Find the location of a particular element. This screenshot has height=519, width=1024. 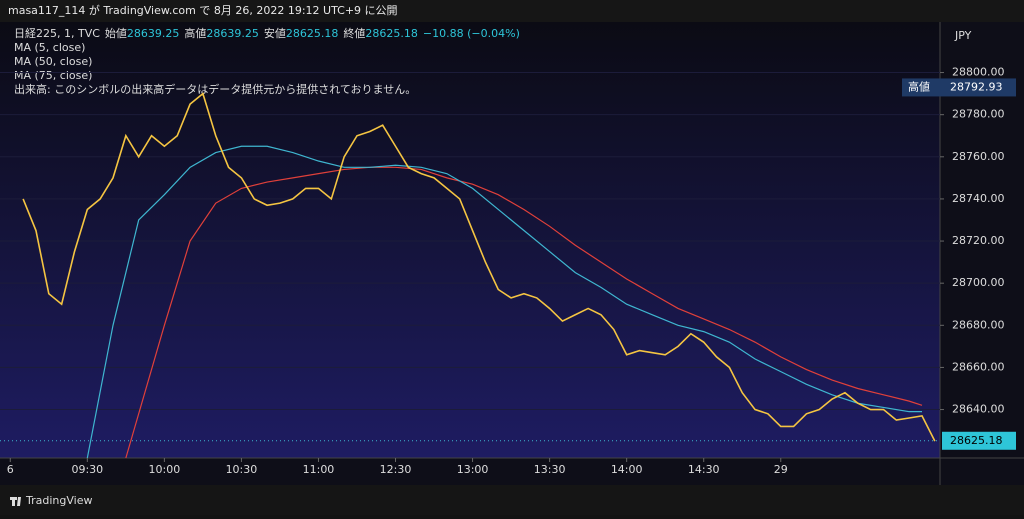

legend-entry: MA (50, close) is located at coordinates (53, 61).